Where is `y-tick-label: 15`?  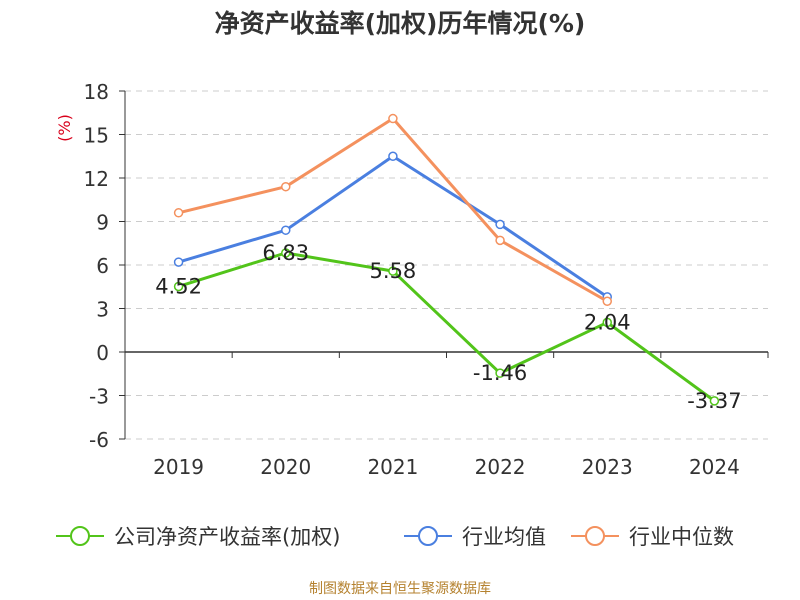 y-tick-label: 15 is located at coordinates (96, 136).